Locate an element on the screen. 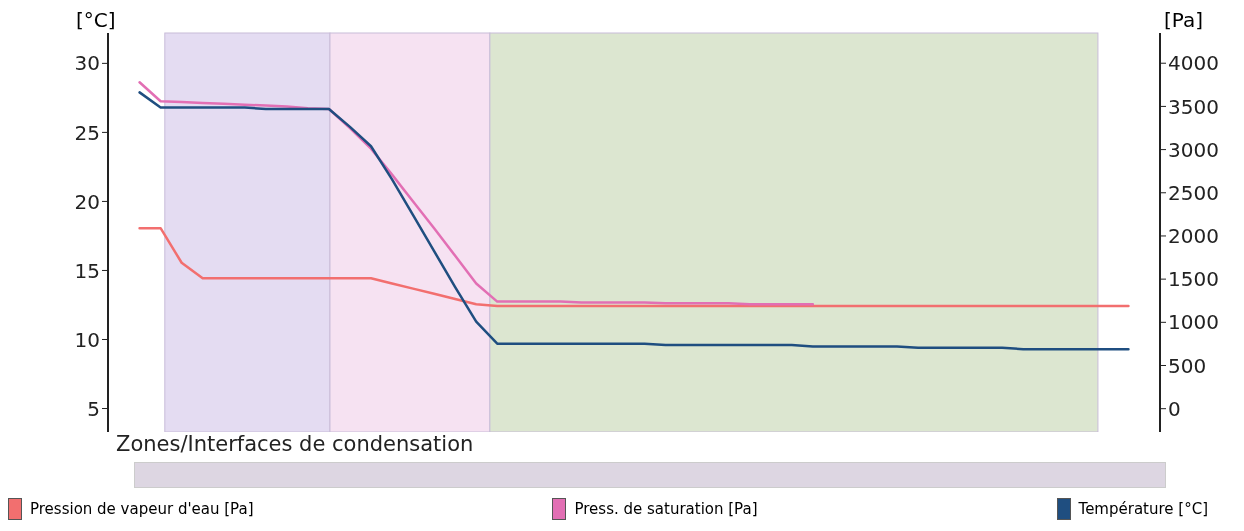  annotation: Zones/Interfaces de condensation is located at coordinates (295, 444).